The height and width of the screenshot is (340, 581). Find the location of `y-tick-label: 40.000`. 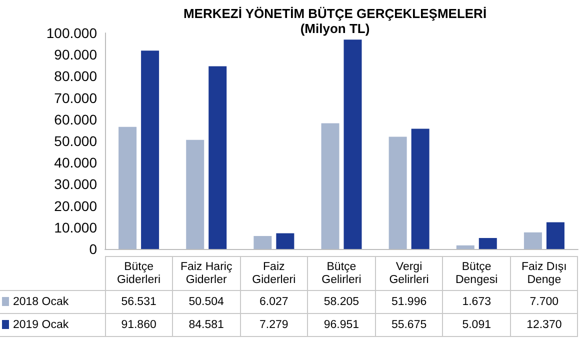

y-tick-label: 40.000 is located at coordinates (76, 162).